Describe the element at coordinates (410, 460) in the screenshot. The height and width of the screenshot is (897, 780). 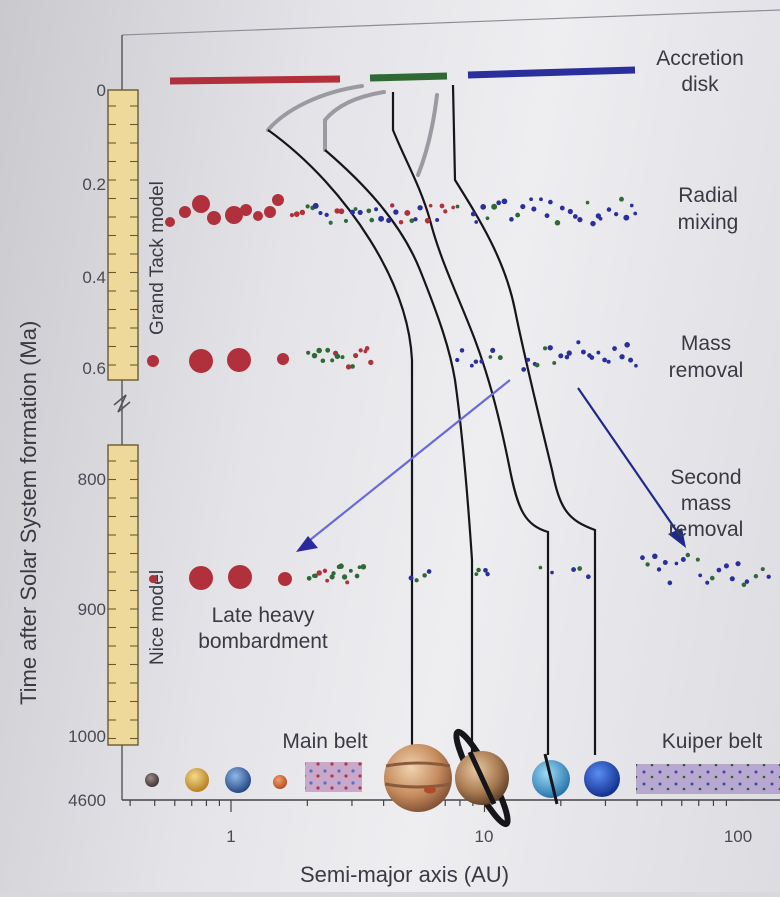
I see `inward-scatter-arrow` at that location.